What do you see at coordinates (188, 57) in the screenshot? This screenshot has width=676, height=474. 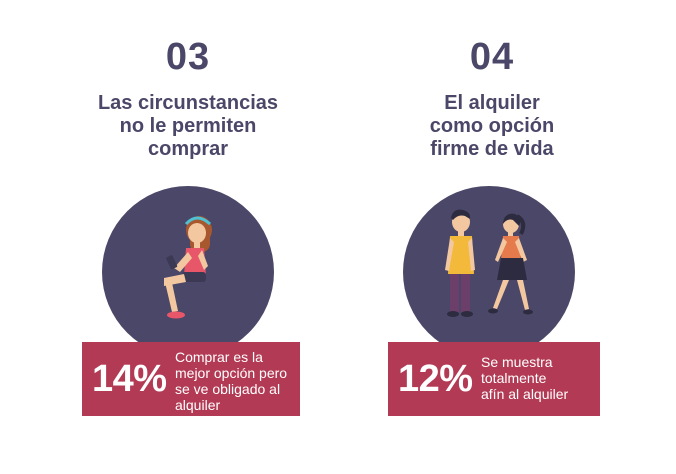 I see `item-number: 03` at bounding box center [188, 57].